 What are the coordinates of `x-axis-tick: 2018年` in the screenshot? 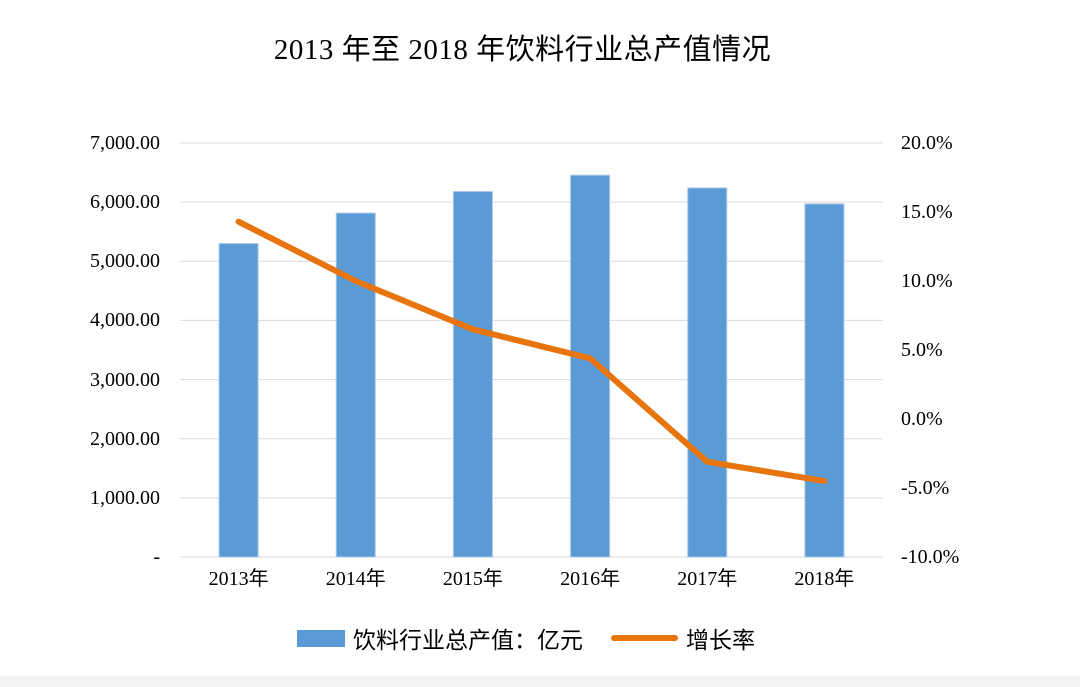 It's located at (824, 579).